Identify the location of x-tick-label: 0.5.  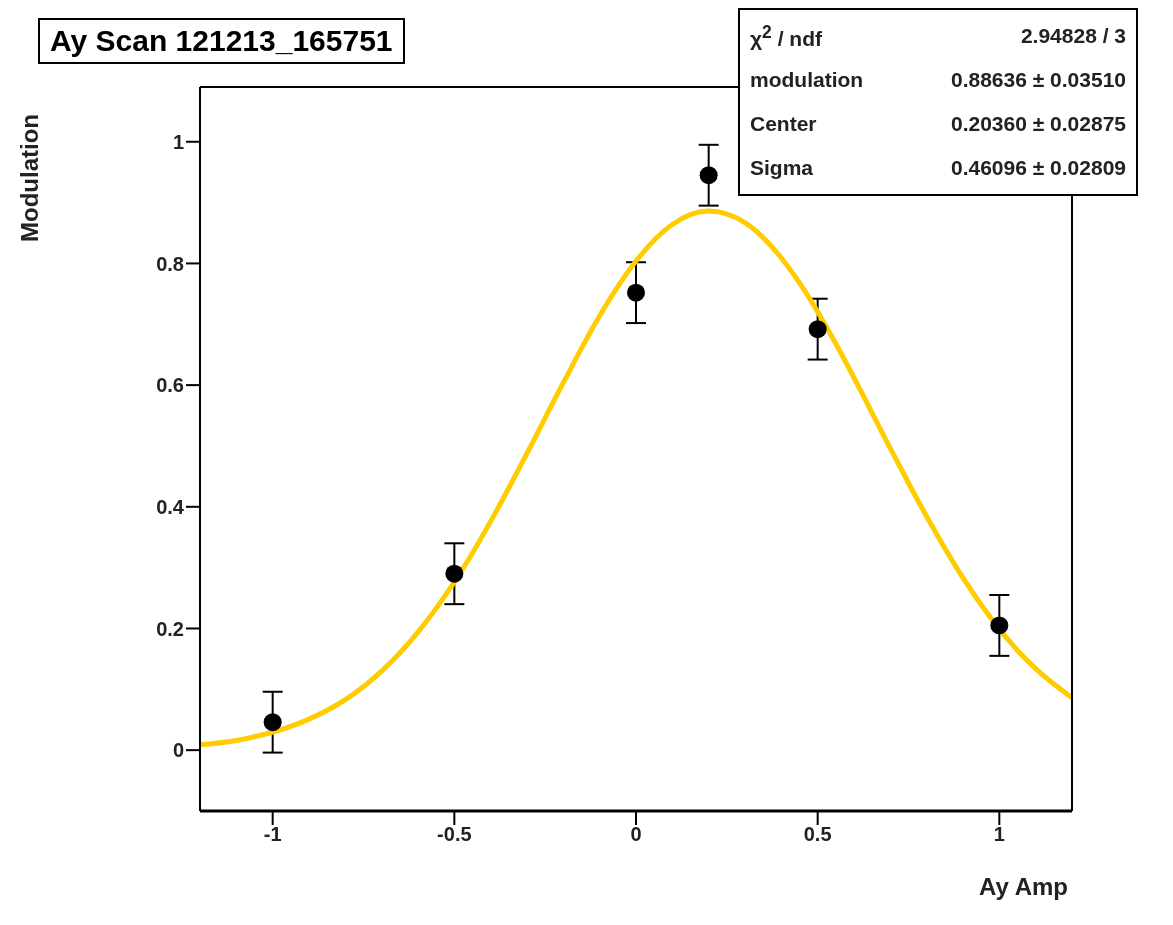
(817, 834).